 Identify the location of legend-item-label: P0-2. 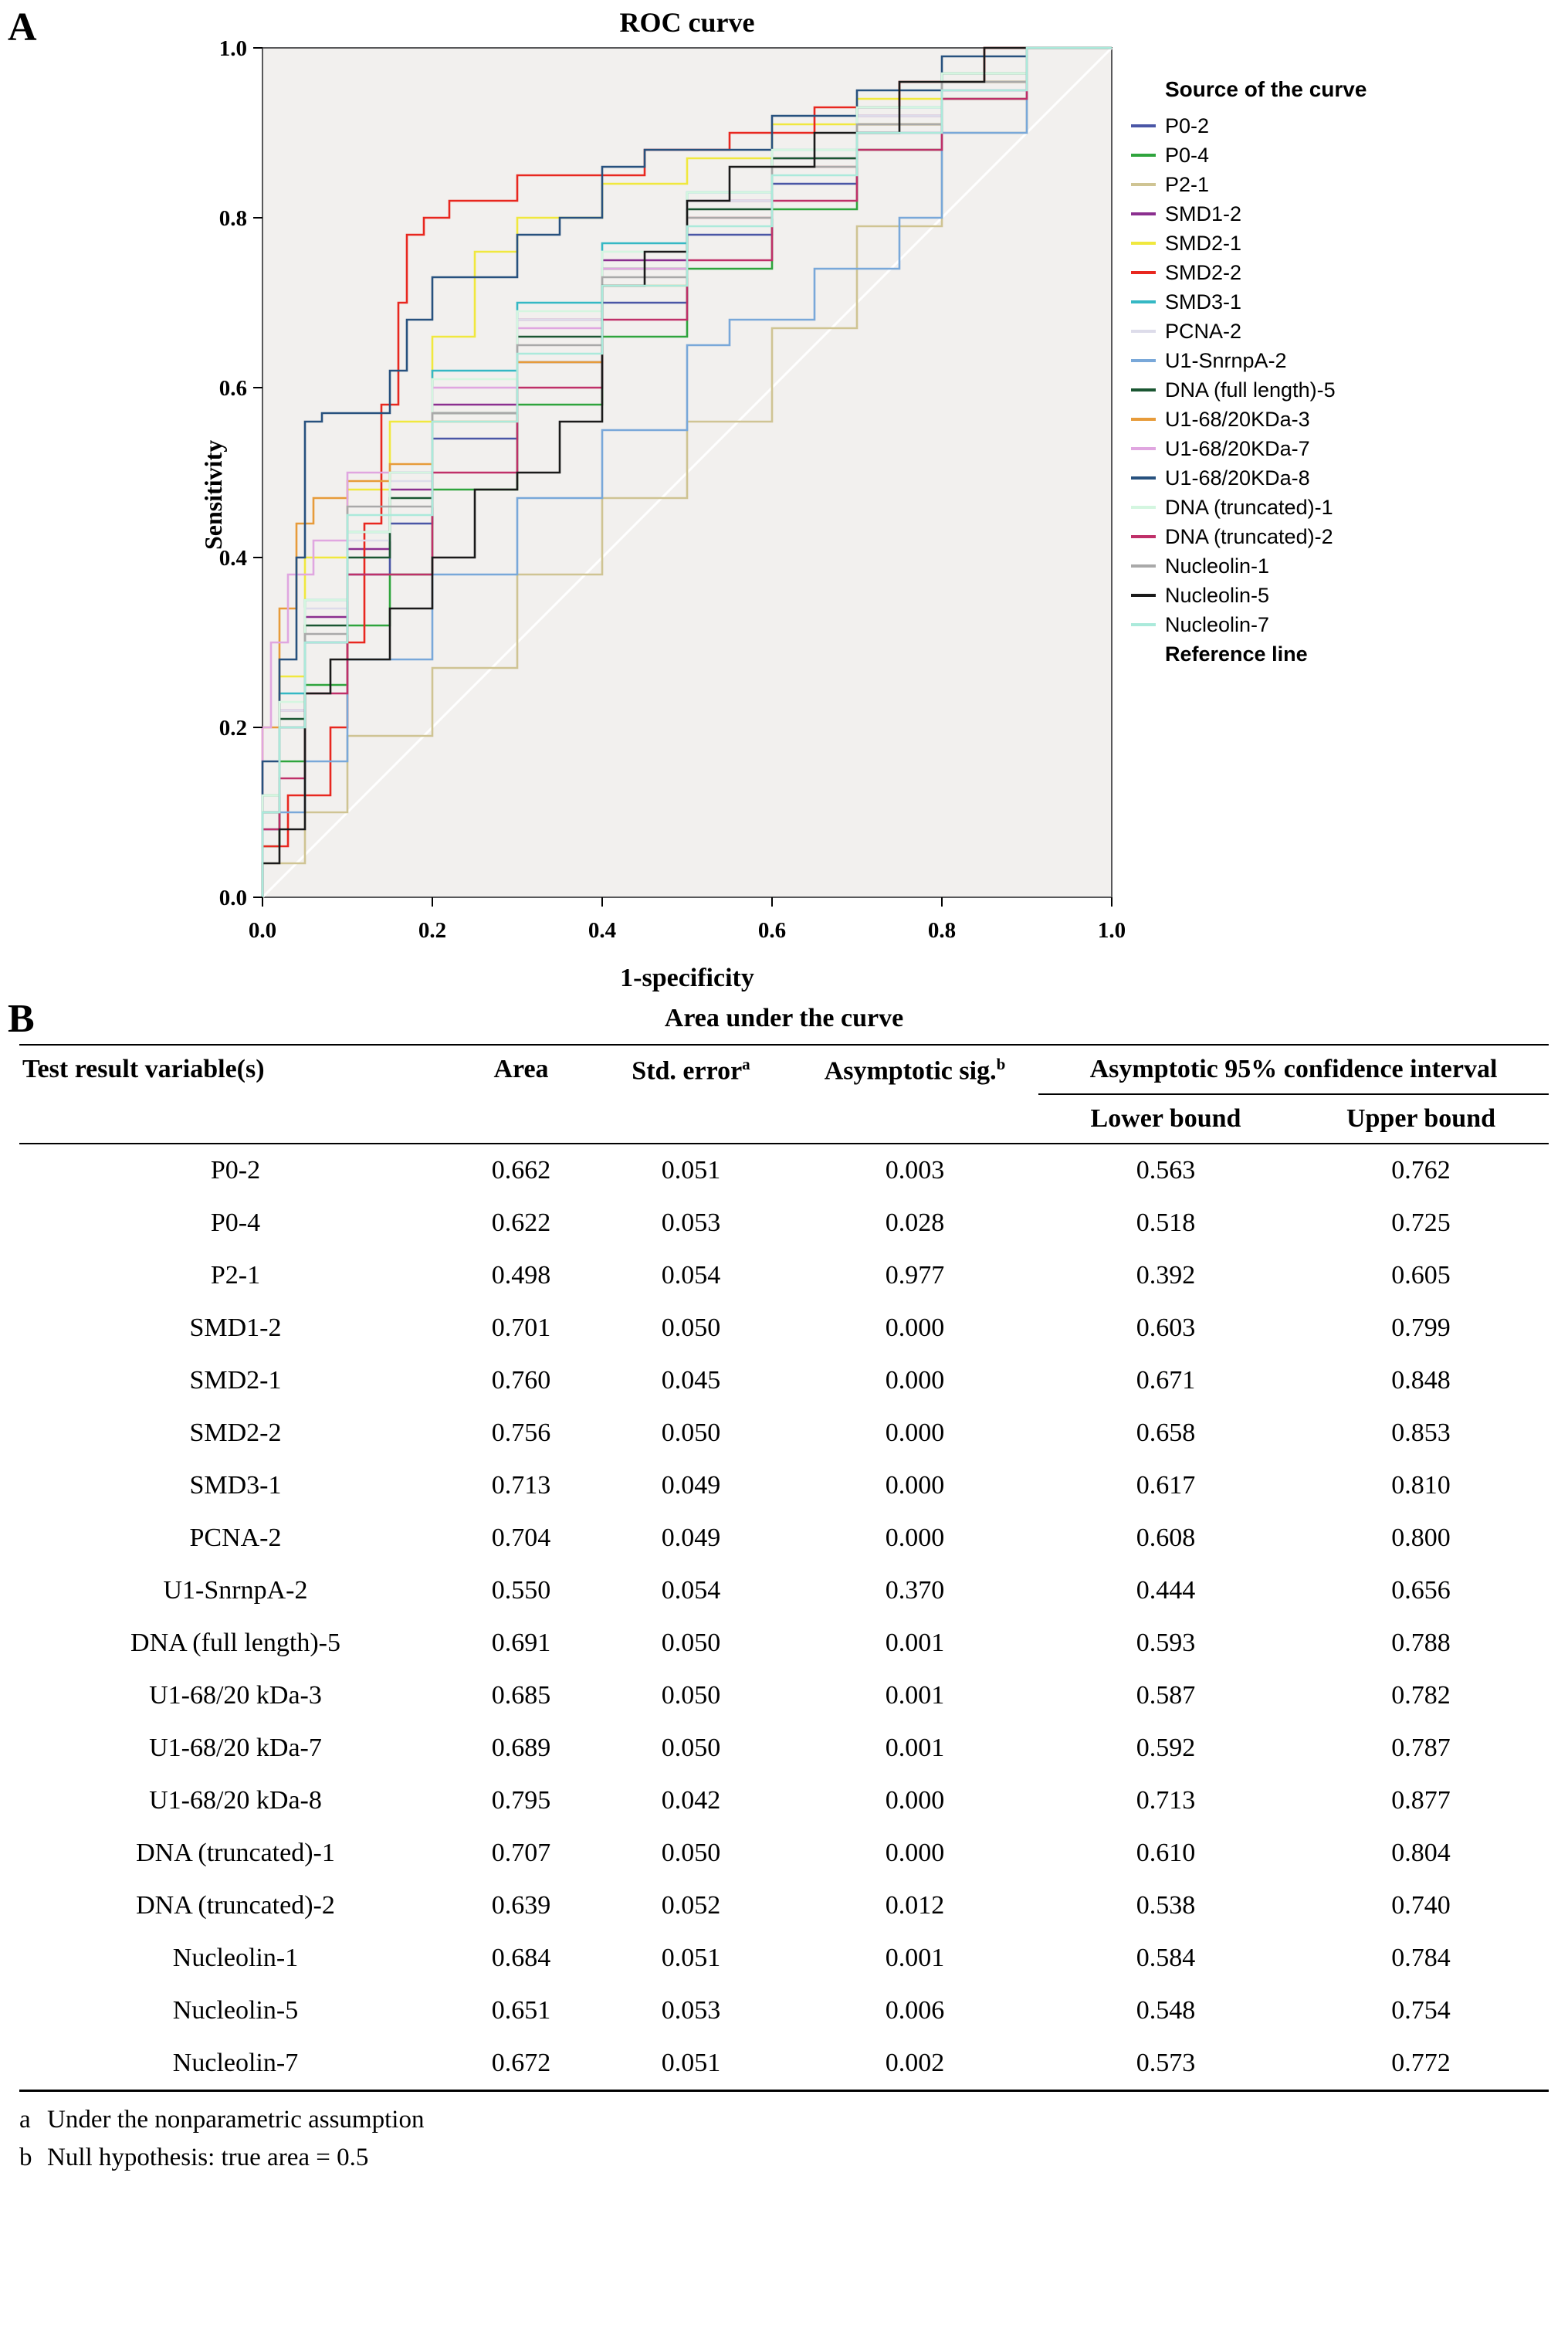
(1187, 125).